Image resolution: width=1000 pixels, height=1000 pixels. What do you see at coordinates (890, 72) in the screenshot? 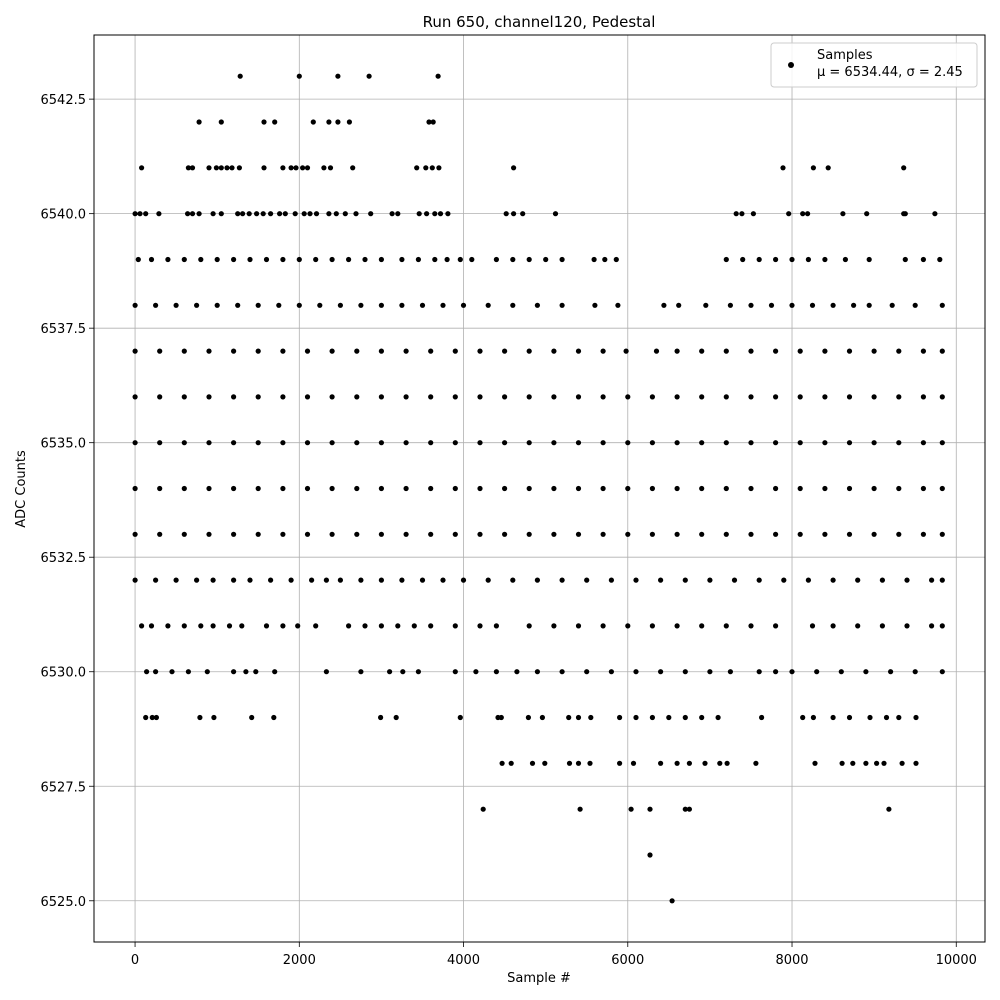
I see `legend-stats-label: μ = 6534.44, σ = 2.45` at bounding box center [890, 72].